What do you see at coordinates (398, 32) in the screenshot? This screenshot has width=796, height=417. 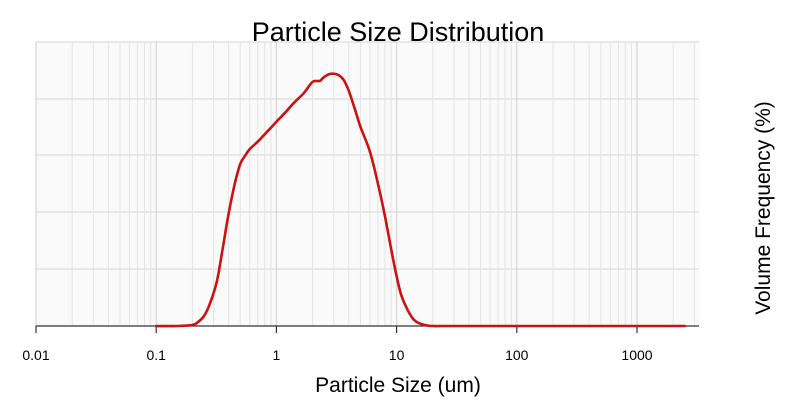 I see `chart-title: Particle Size Distribution` at bounding box center [398, 32].